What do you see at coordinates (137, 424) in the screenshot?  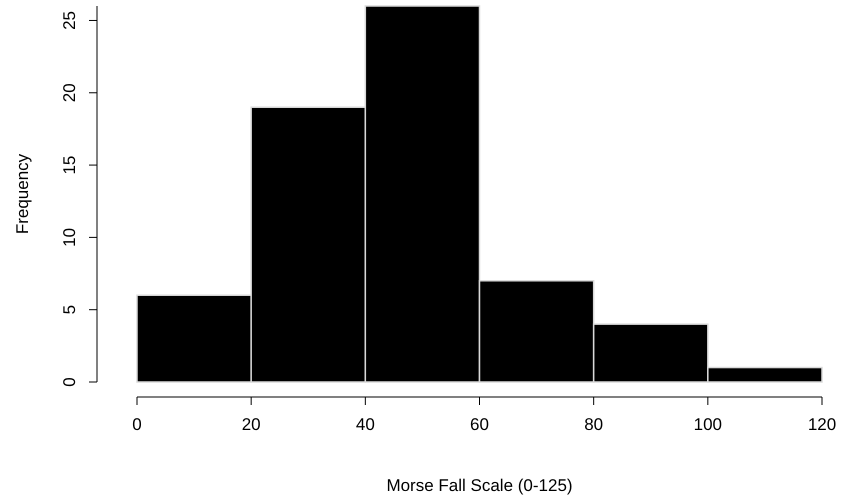 I see `x-tick-label: 0` at bounding box center [137, 424].